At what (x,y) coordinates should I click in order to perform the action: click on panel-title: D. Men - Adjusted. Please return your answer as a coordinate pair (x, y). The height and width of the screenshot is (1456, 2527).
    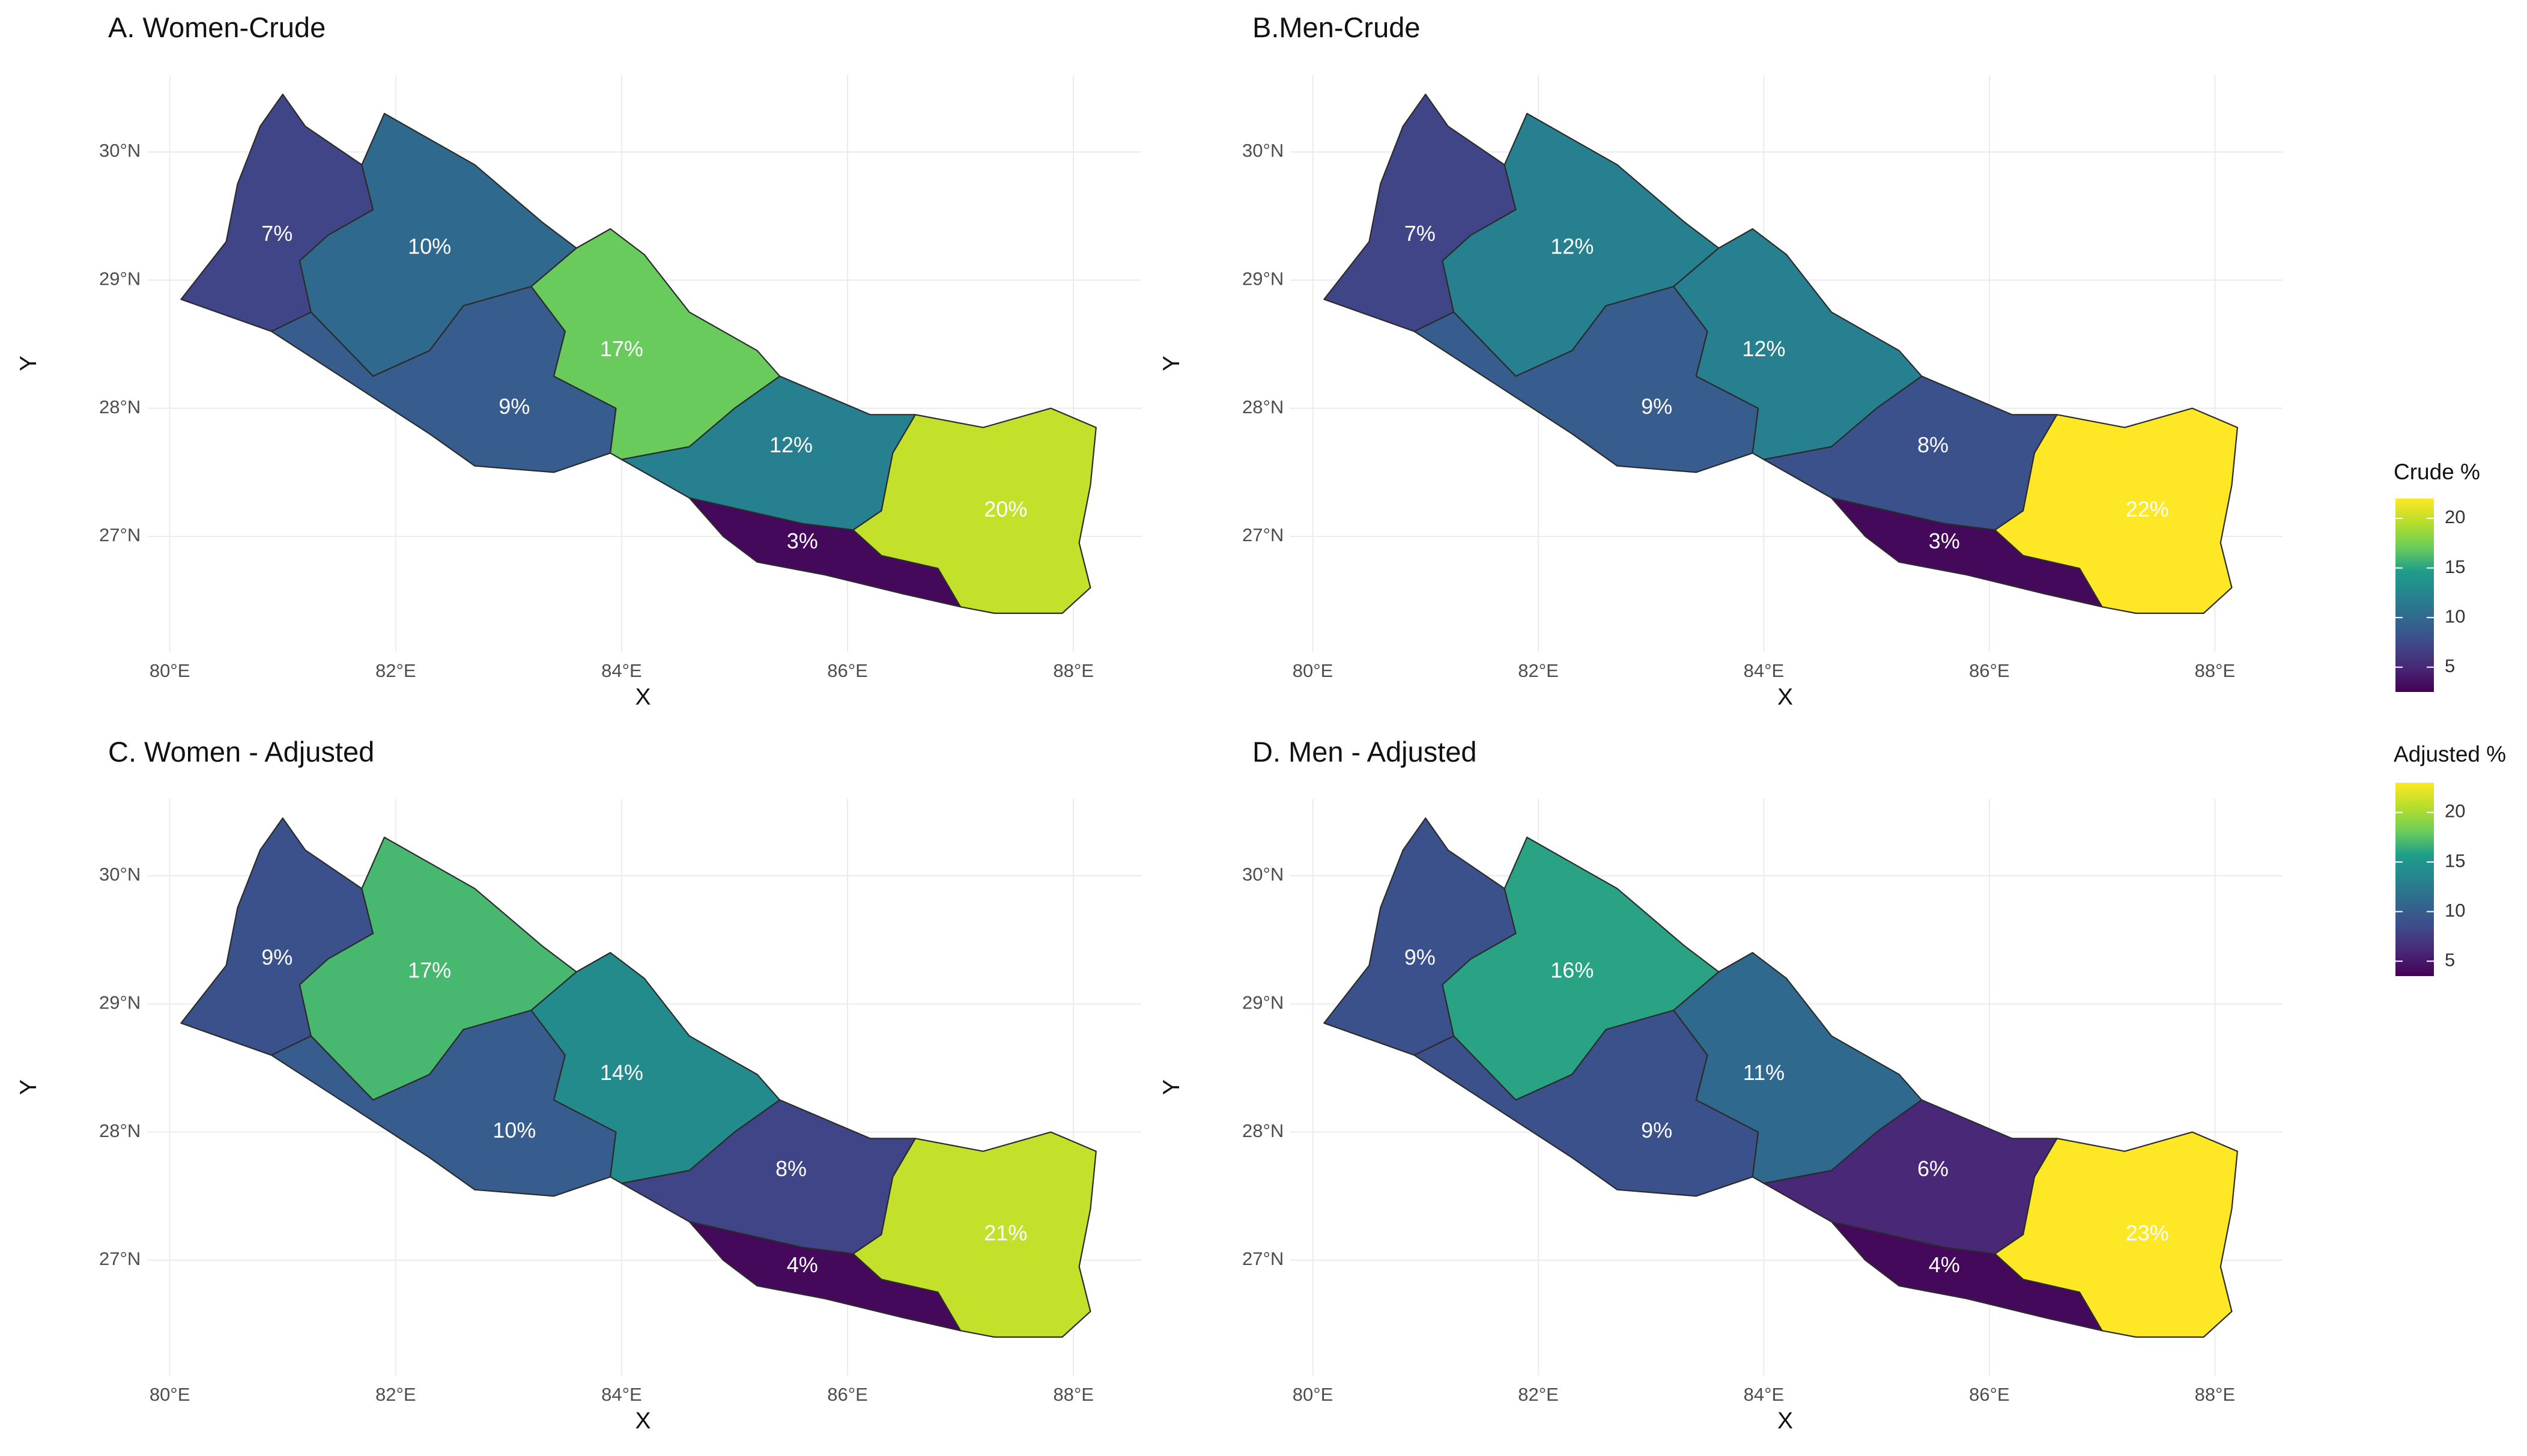
    Looking at the image, I should click on (1365, 752).